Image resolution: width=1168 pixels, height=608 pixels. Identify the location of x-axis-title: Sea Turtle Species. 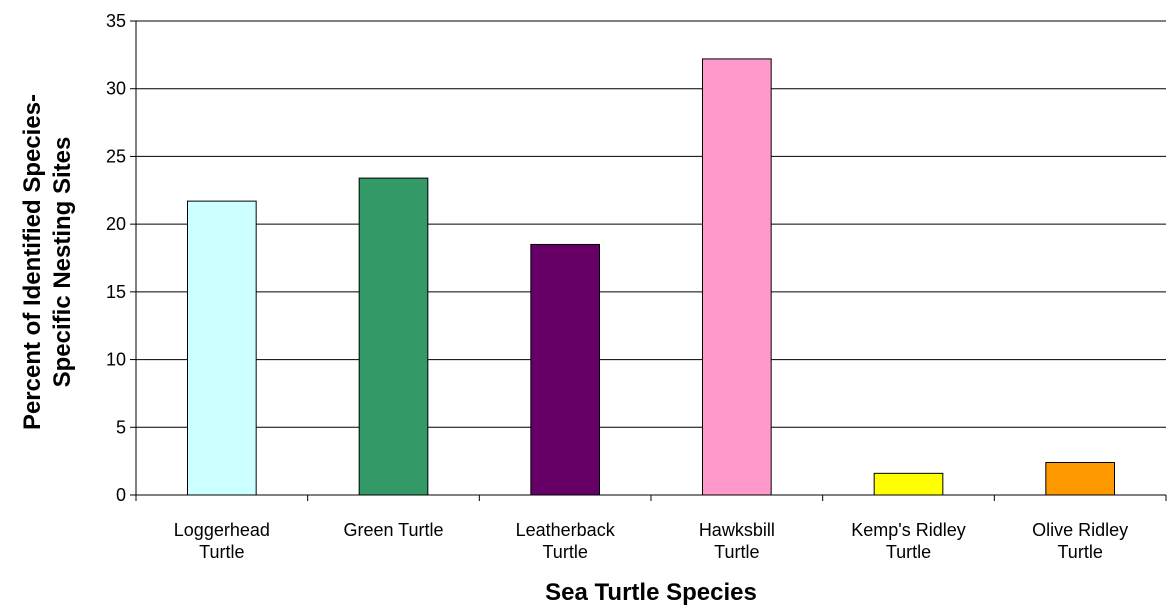
(651, 592).